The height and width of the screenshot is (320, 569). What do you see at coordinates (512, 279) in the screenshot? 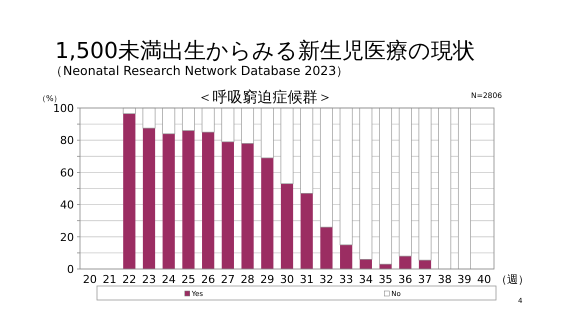
I see `x-axis-title: （週）` at bounding box center [512, 279].